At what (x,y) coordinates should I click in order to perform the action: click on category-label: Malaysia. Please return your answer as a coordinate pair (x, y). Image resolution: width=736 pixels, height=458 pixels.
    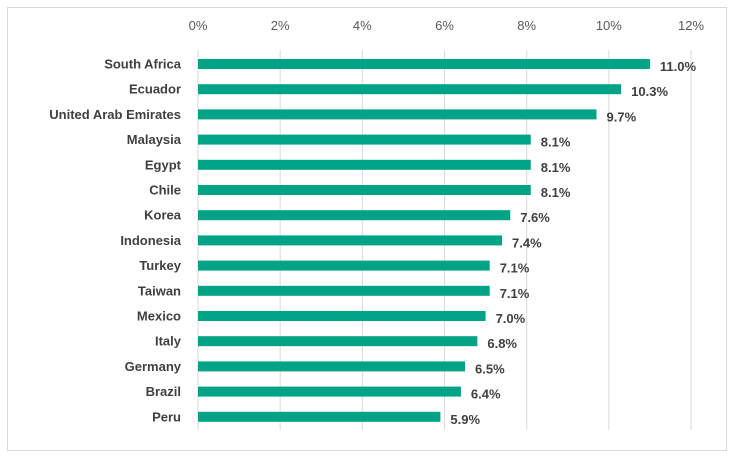
    Looking at the image, I should click on (154, 139).